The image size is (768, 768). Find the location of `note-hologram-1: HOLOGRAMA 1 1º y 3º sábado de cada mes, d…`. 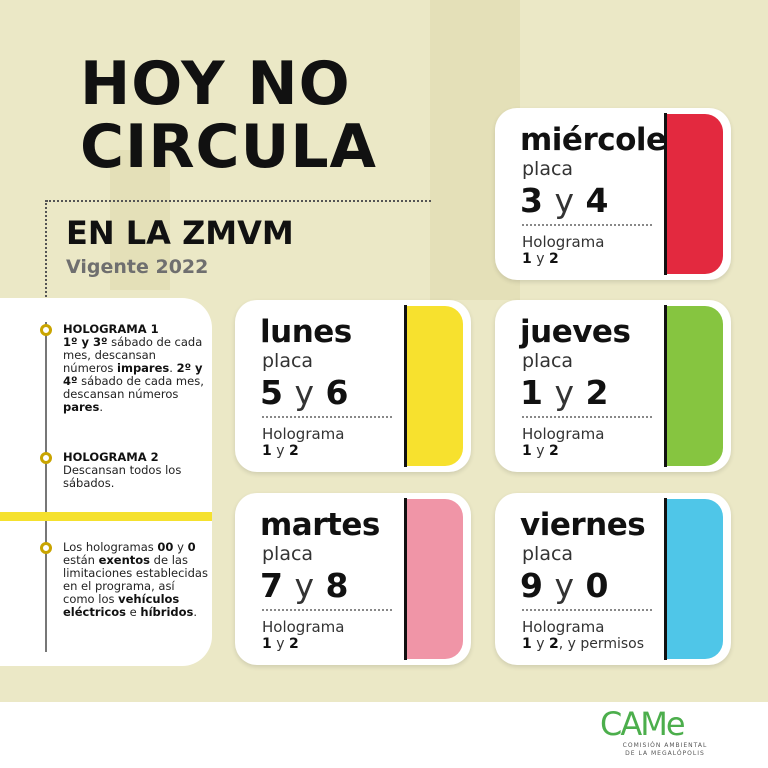

note-hologram-1: HOLOGRAMA 1 1º y 3º sábado de cada mes, d… is located at coordinates (135, 368).